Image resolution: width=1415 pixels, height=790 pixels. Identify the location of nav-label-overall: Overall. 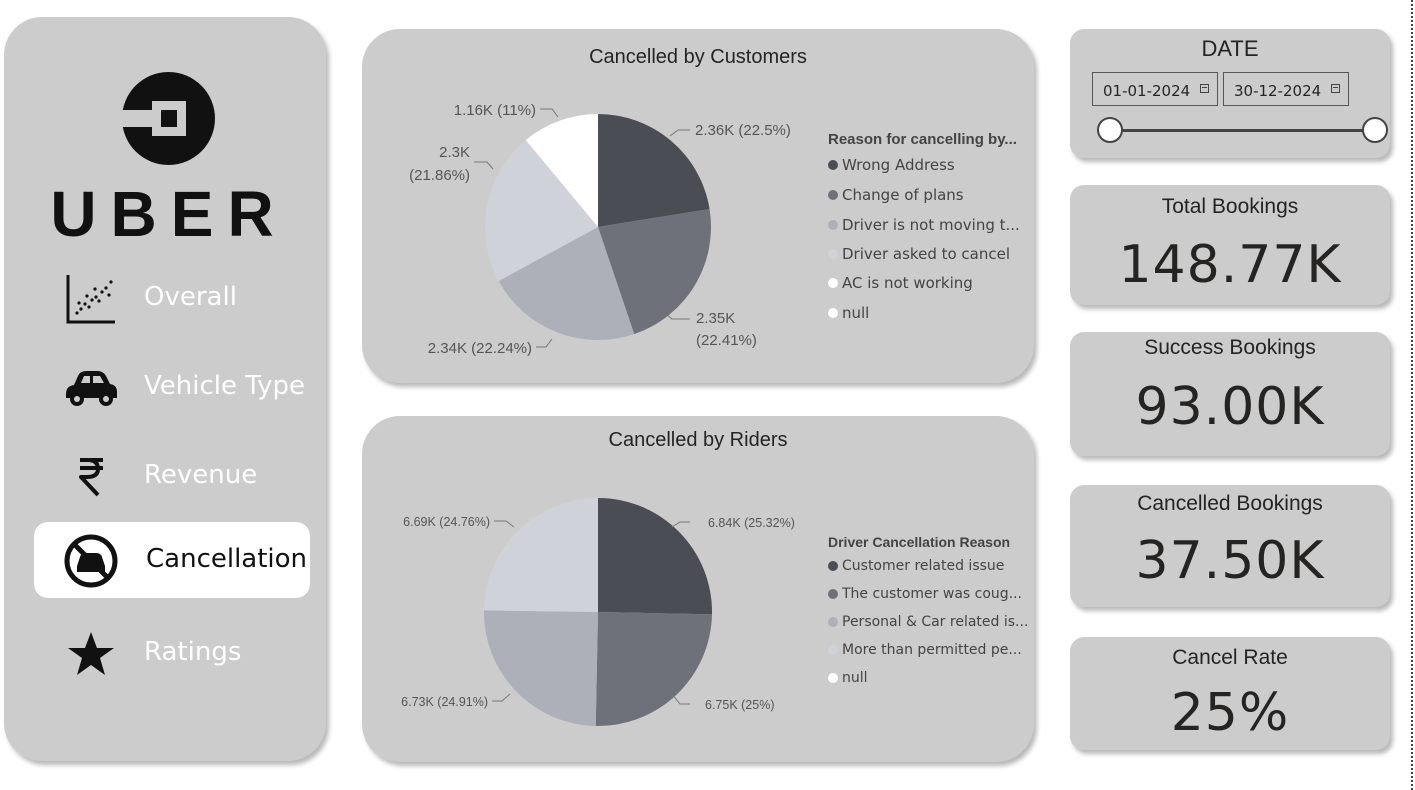
(190, 297).